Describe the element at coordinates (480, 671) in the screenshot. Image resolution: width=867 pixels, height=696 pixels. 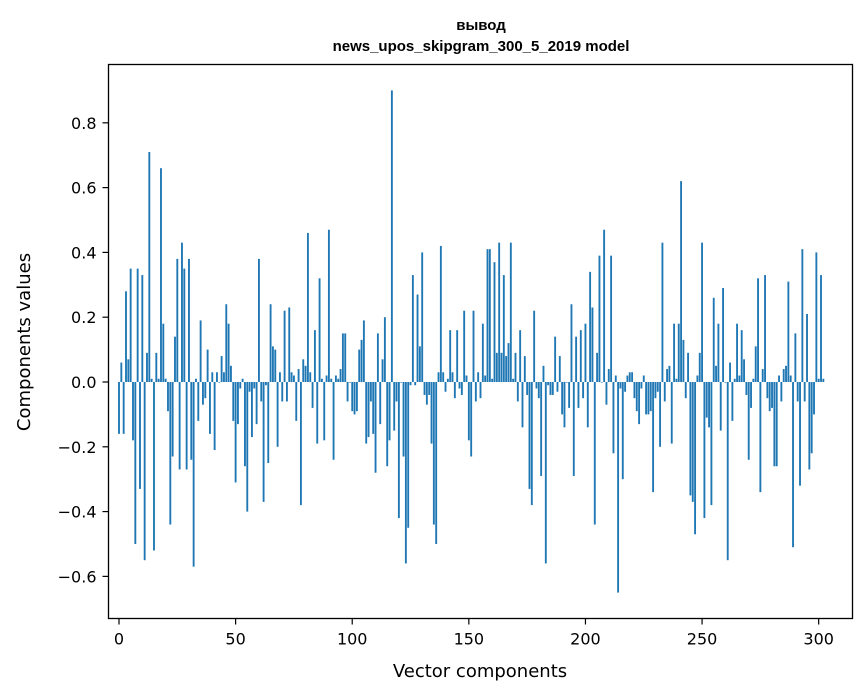
I see `x-axis-label: Vector components` at that location.